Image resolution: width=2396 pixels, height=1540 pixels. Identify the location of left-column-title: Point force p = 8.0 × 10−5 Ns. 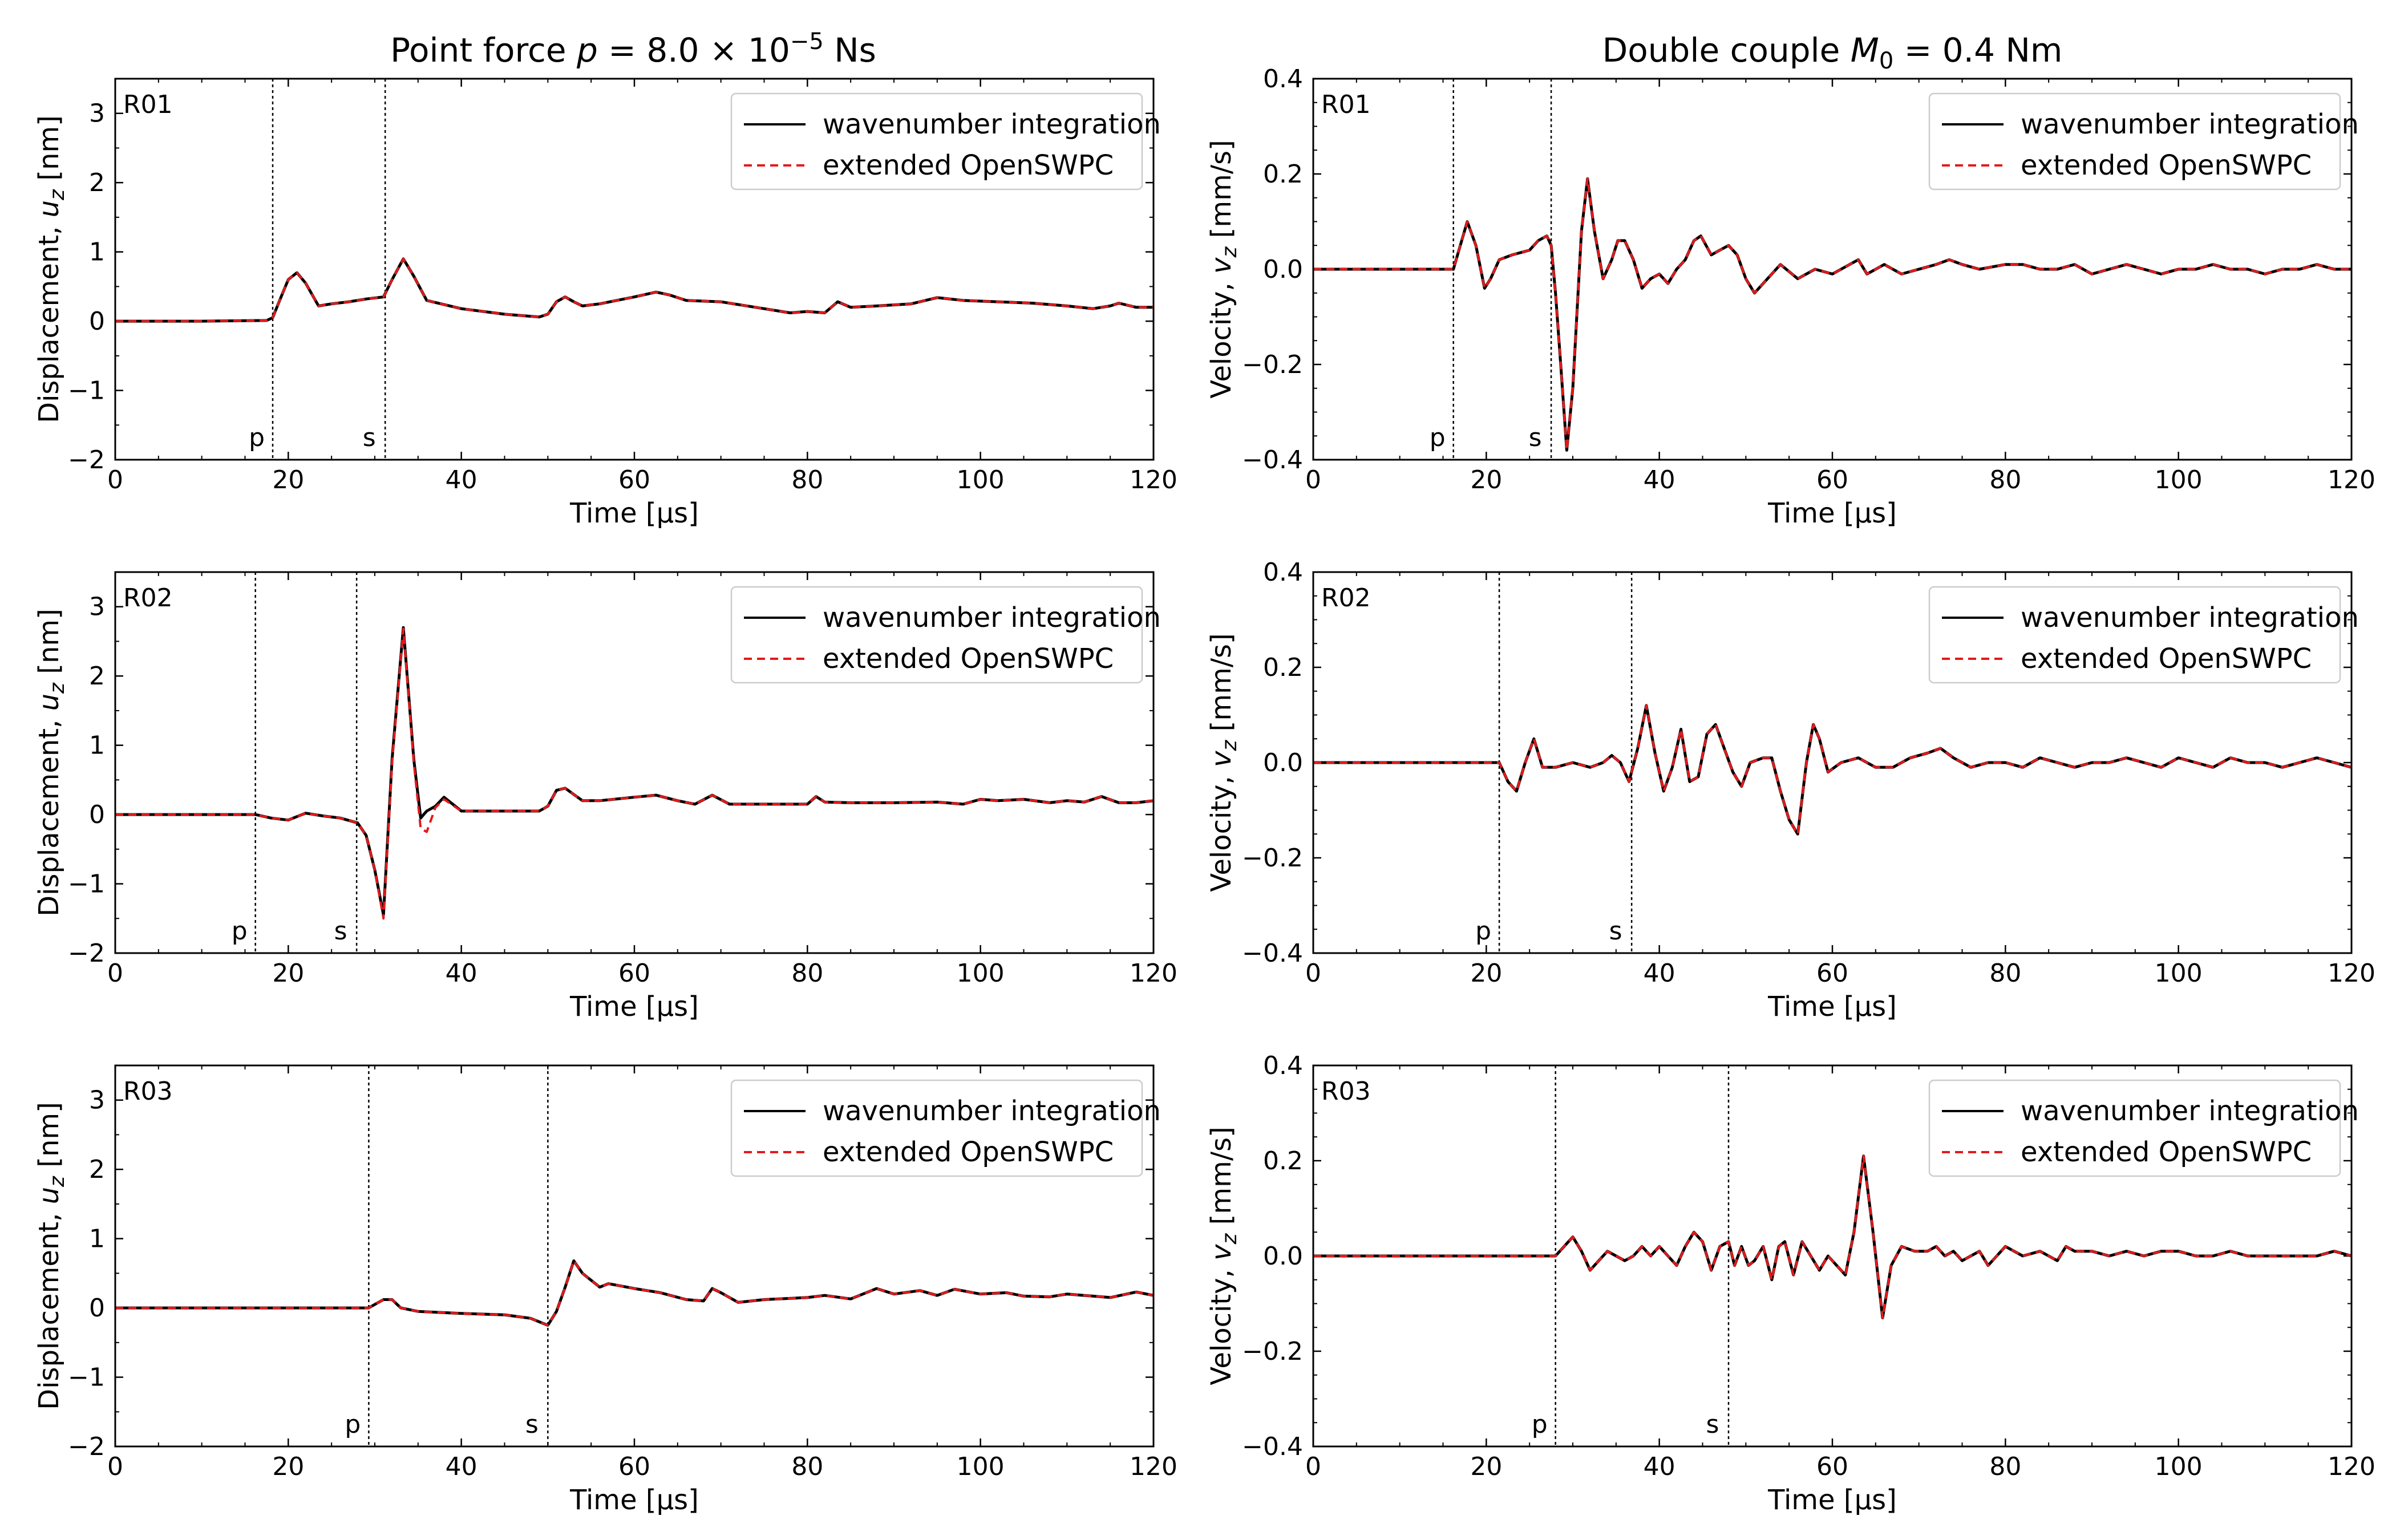
(633, 50).